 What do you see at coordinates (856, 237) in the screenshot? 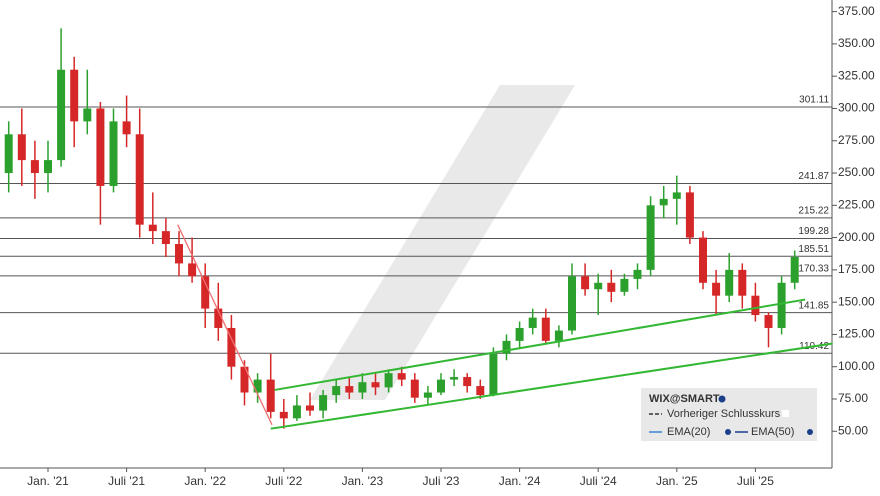
I see `y-tick-label: 200.00` at bounding box center [856, 237].